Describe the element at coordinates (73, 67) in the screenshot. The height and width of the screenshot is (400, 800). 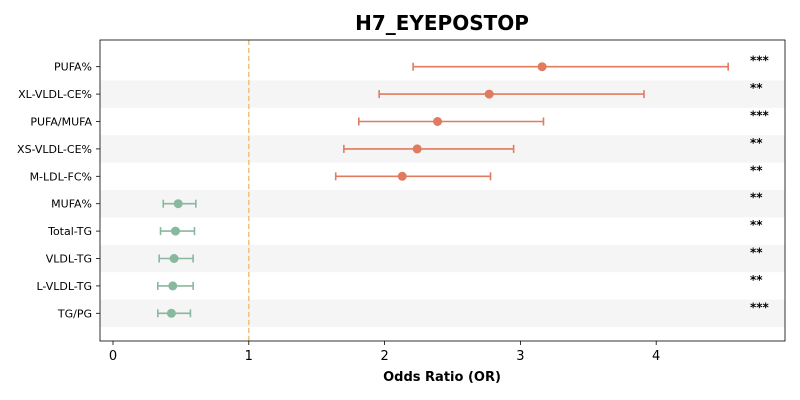
I see `y-tick-label: PUFA%` at that location.